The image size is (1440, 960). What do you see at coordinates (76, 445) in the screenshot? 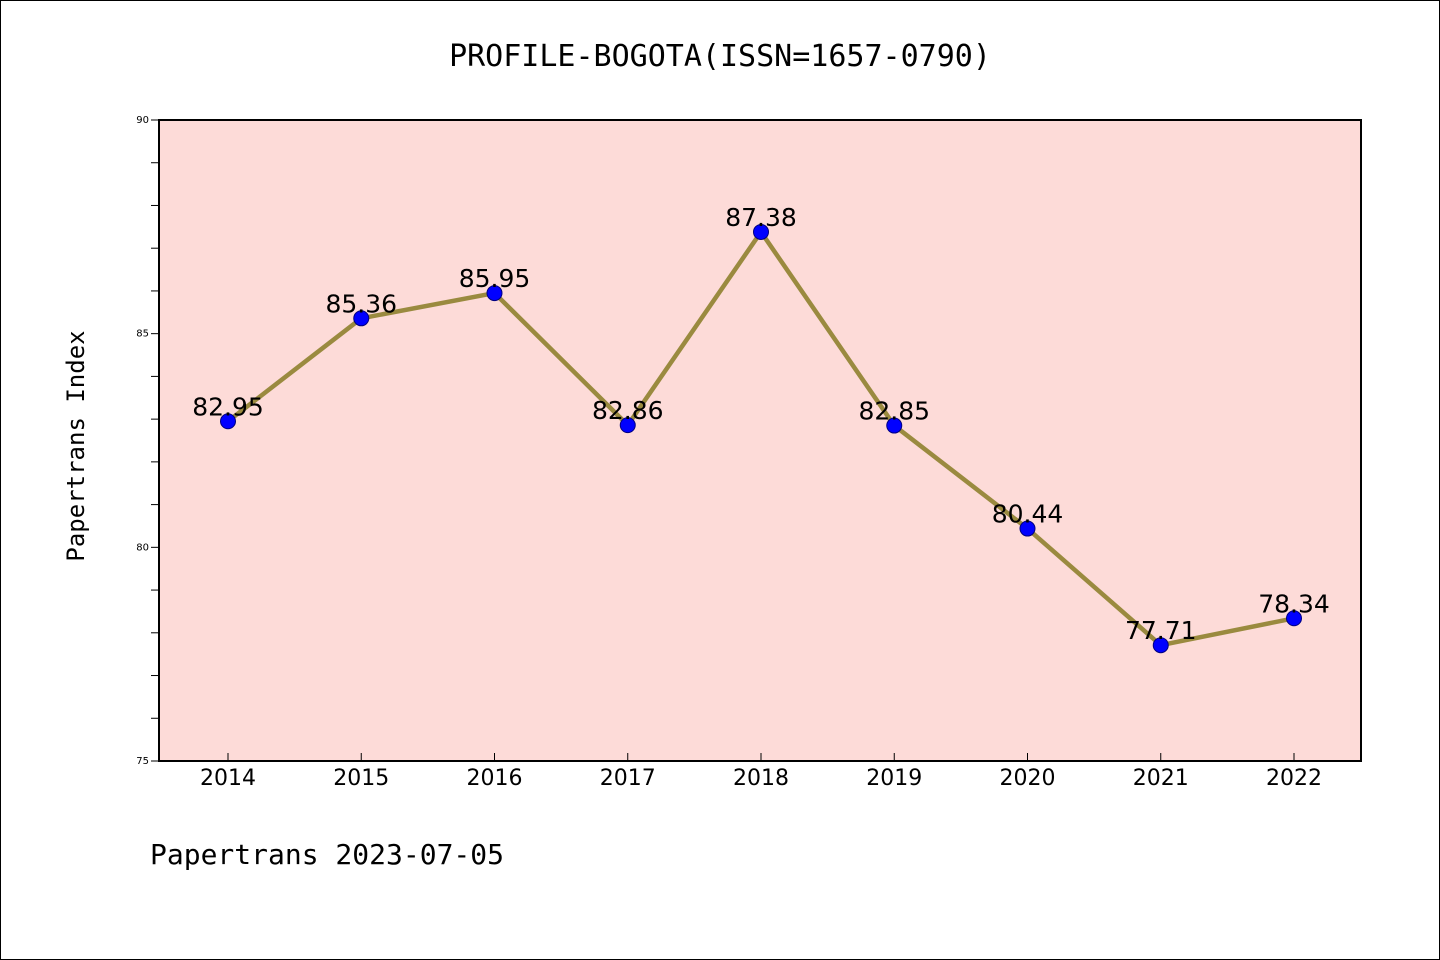
I see `y-axis-label: Papertrans Index` at bounding box center [76, 445].